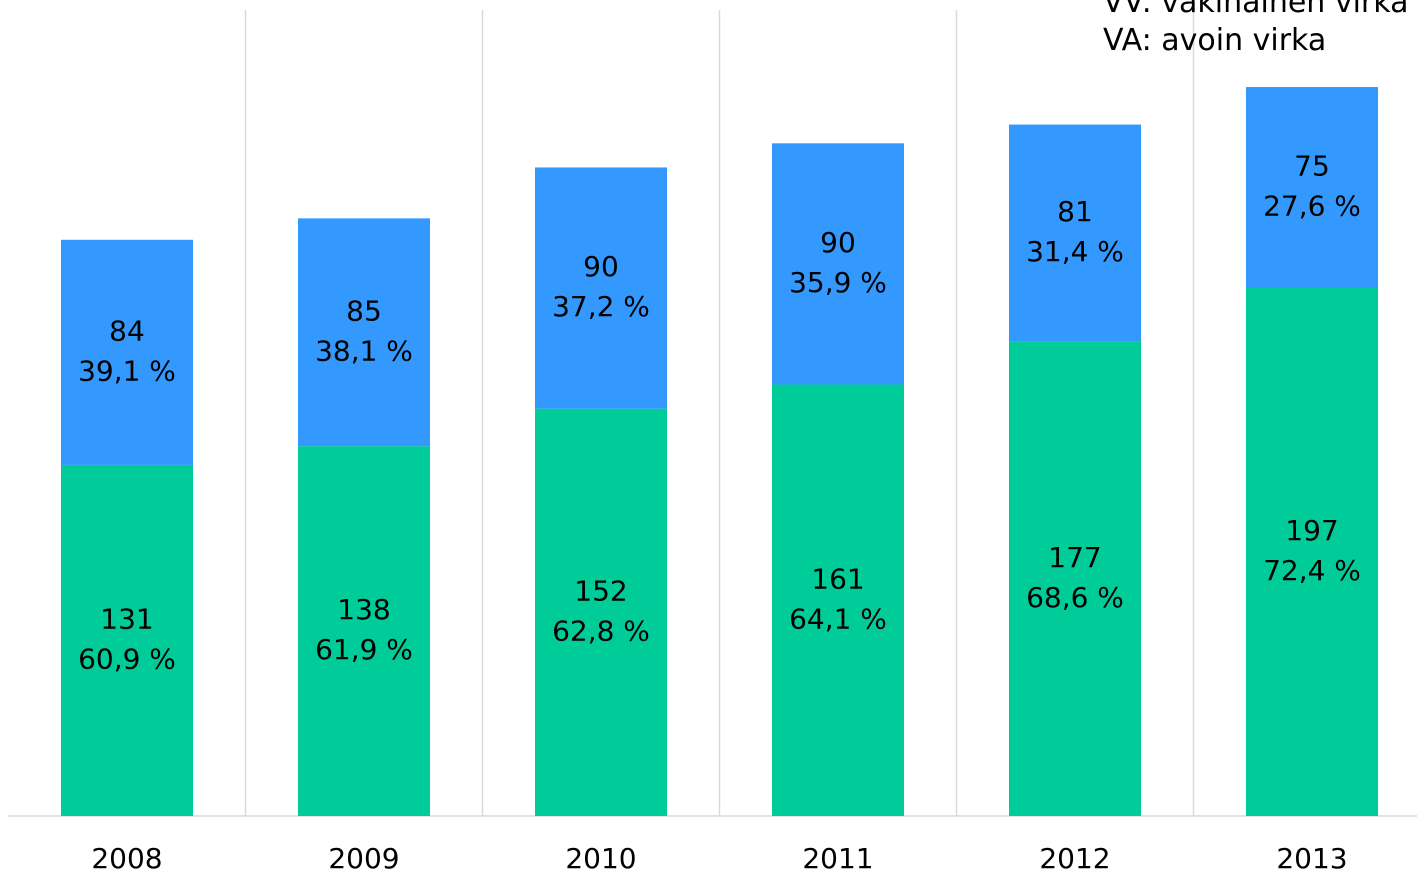 Image resolution: width=1417 pixels, height=889 pixels. I want to click on share-label: 35,9 %, so click(838, 282).